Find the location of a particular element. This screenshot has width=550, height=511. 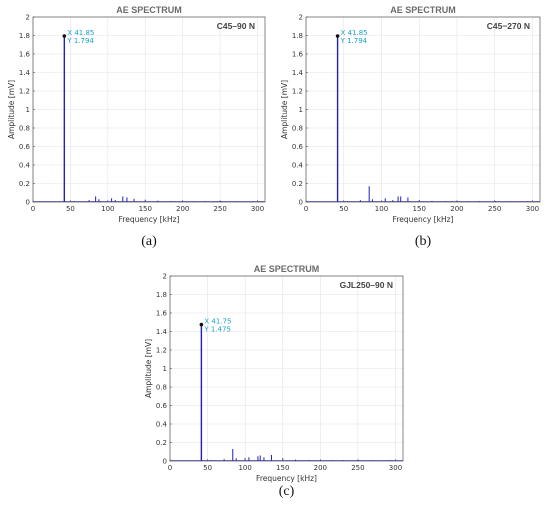

specimen-label: C45–90 N is located at coordinates (236, 26).